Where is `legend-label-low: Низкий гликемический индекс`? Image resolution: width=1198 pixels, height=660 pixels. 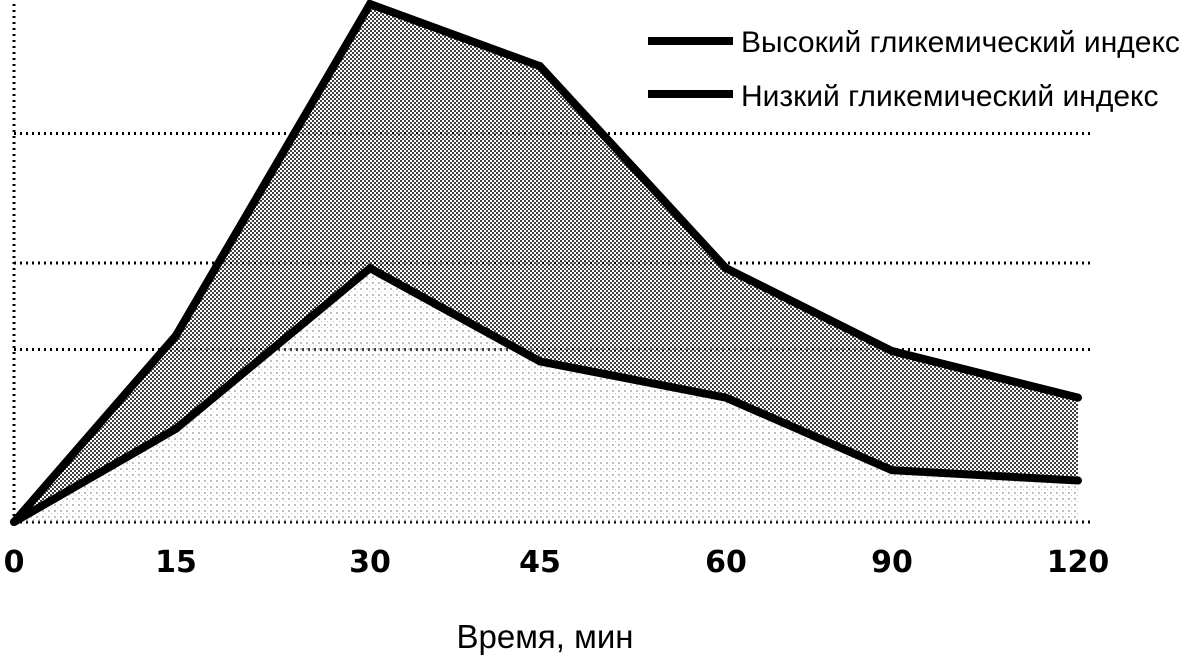 legend-label-low: Низкий гликемический индекс is located at coordinates (950, 96).